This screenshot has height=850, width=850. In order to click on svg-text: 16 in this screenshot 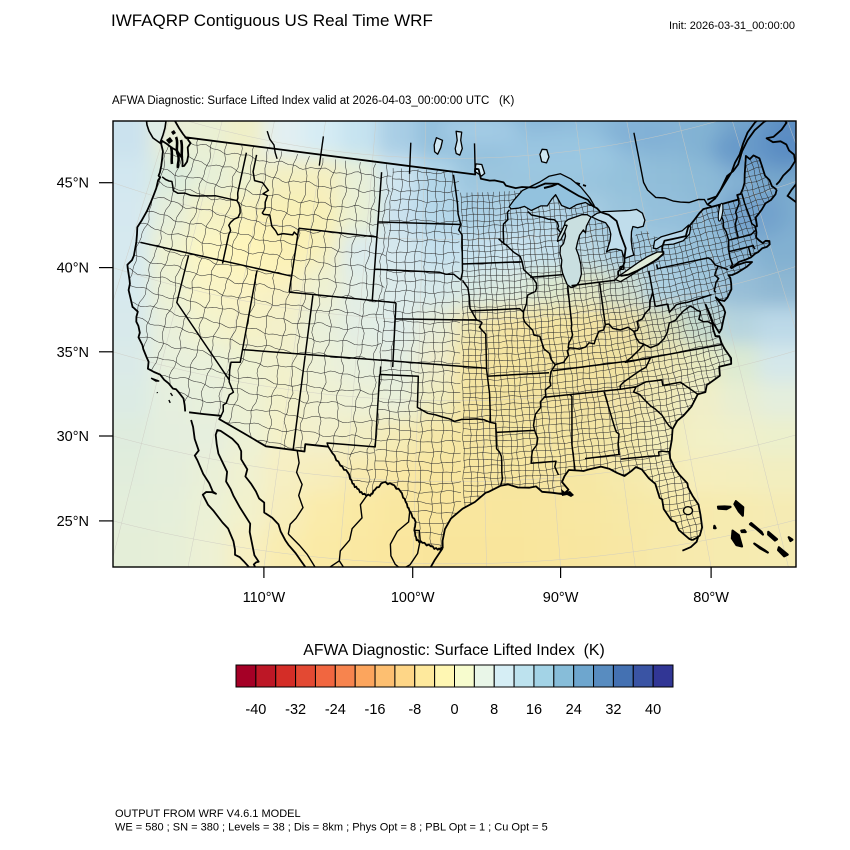, I will do `click(534, 710)`.